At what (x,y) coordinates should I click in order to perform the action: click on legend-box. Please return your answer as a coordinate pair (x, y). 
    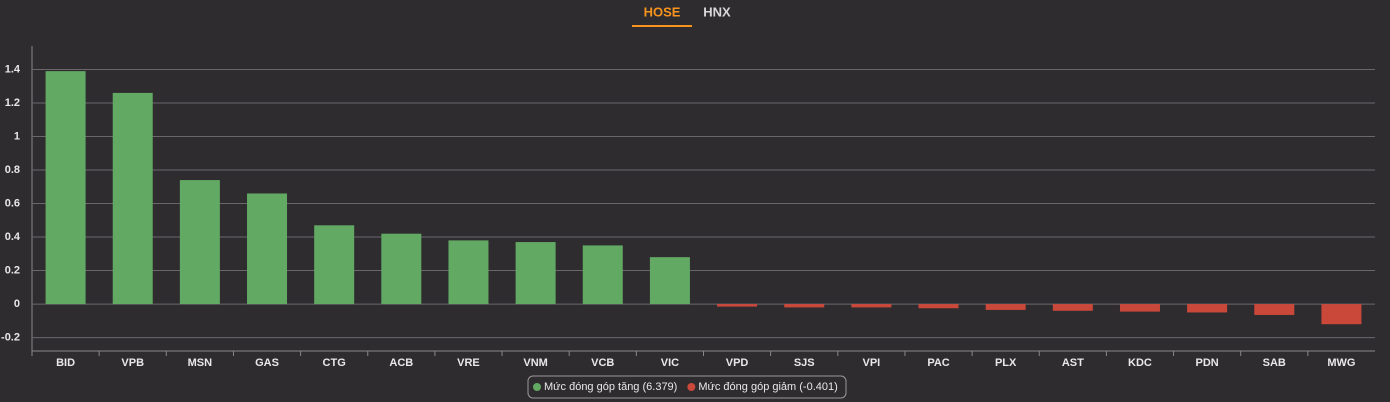
    Looking at the image, I should click on (687, 387).